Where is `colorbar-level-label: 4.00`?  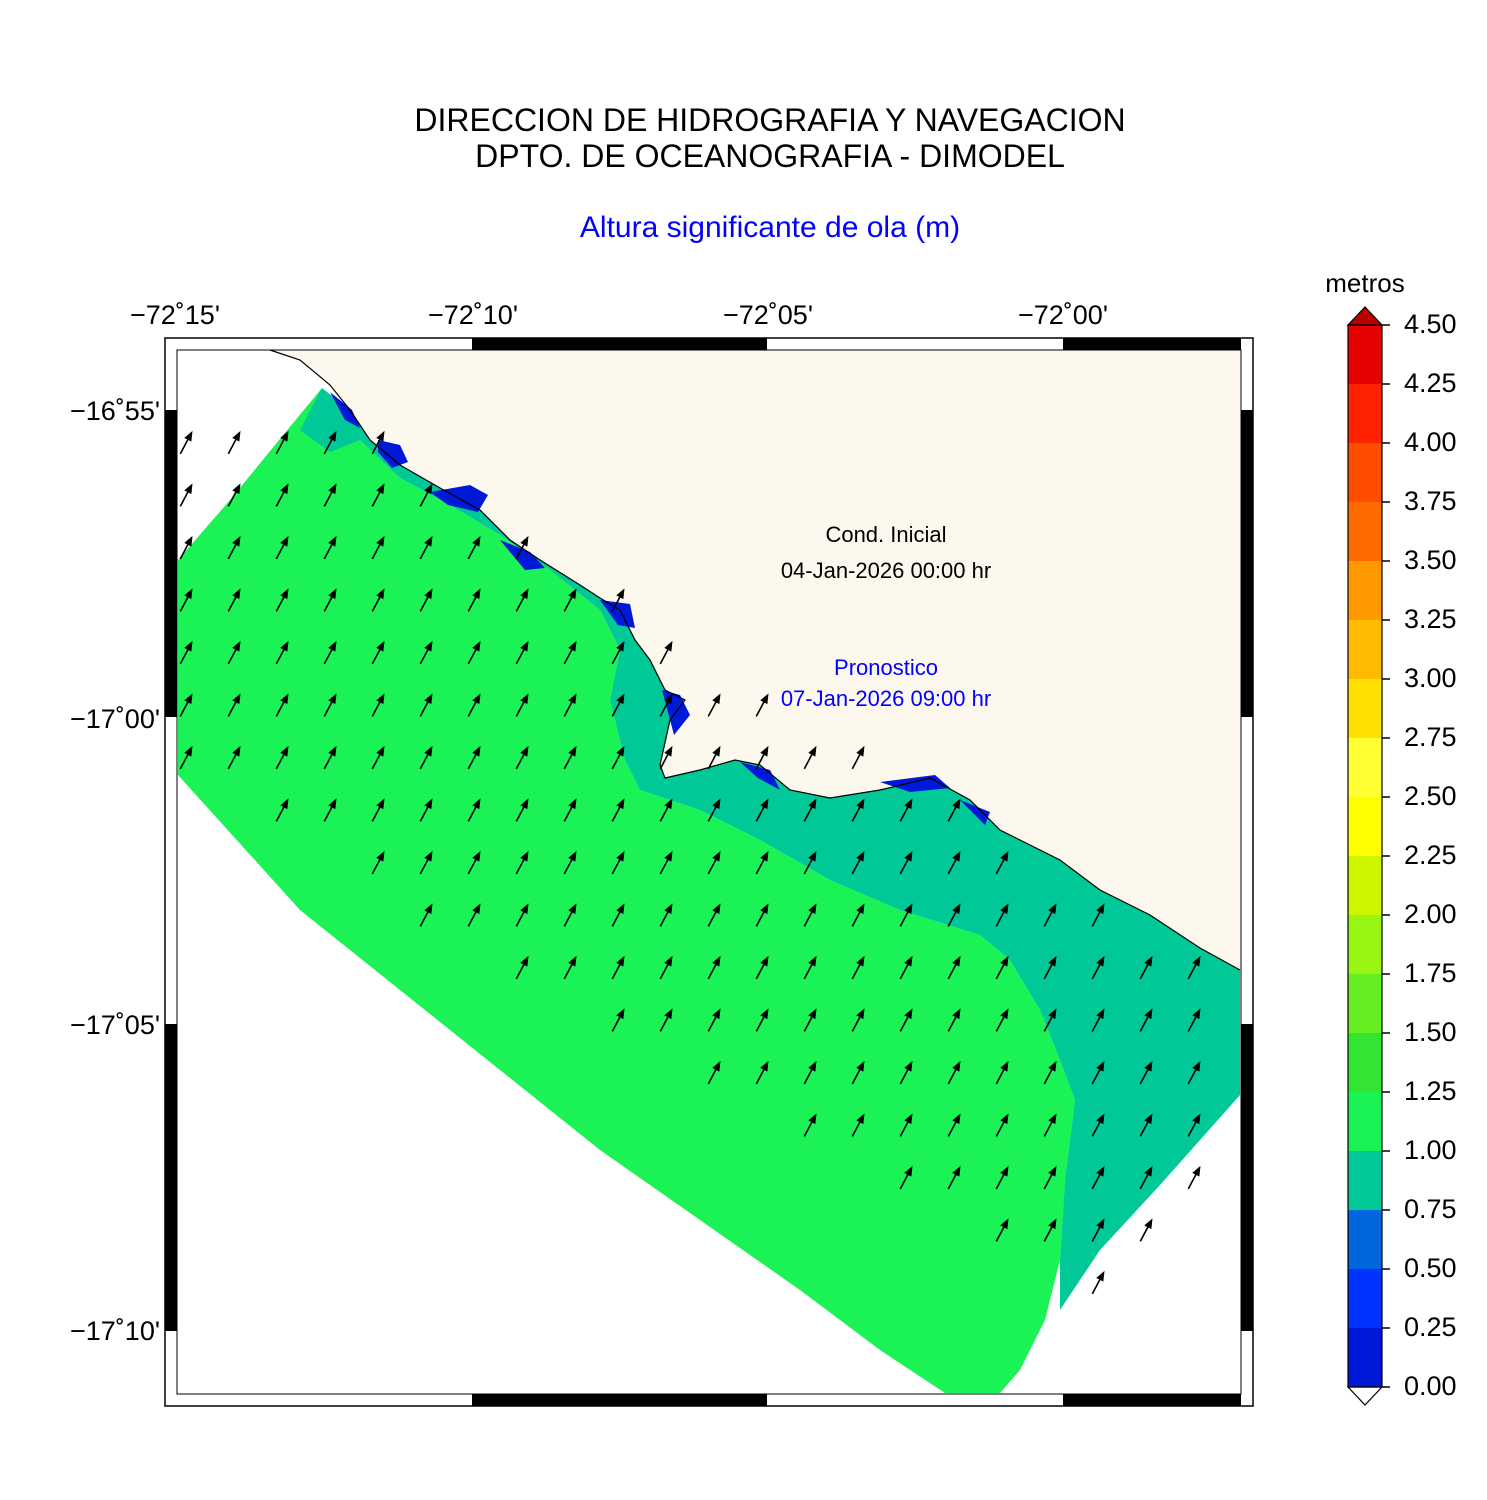 colorbar-level-label: 4.00 is located at coordinates (1430, 442).